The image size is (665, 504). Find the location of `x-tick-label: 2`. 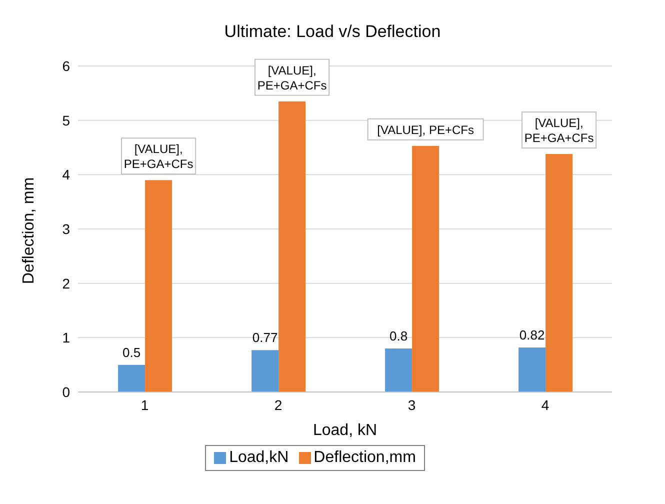

x-tick-label: 2 is located at coordinates (278, 404).